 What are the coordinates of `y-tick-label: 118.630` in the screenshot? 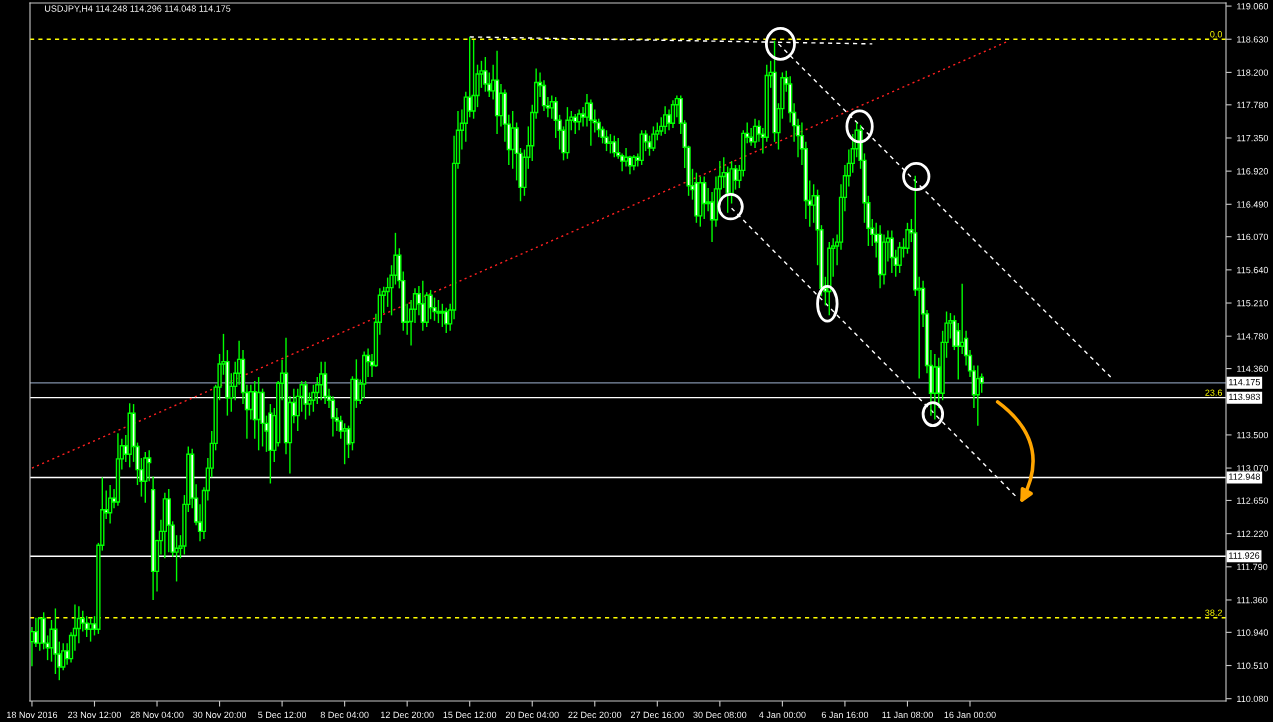 It's located at (1253, 39).